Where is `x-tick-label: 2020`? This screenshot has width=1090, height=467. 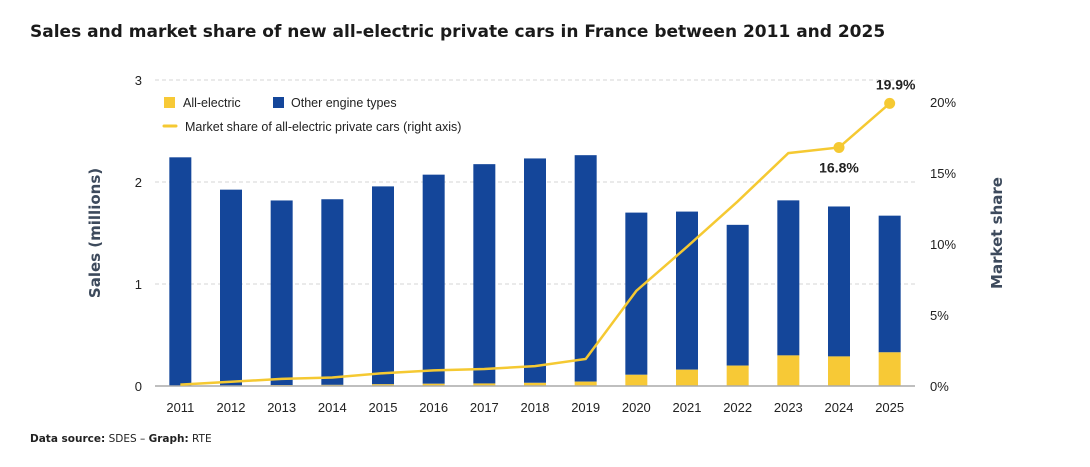 x-tick-label: 2020 is located at coordinates (636, 407).